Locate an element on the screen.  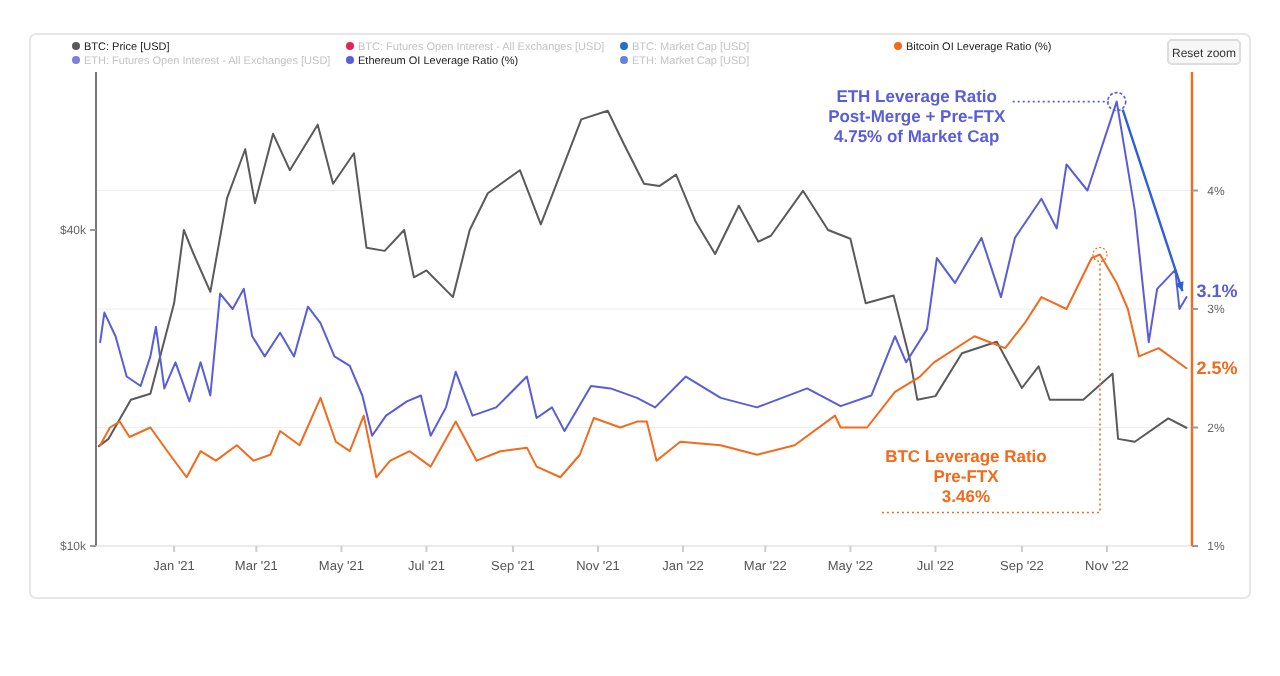
annotation: 3.1% is located at coordinates (1217, 291).